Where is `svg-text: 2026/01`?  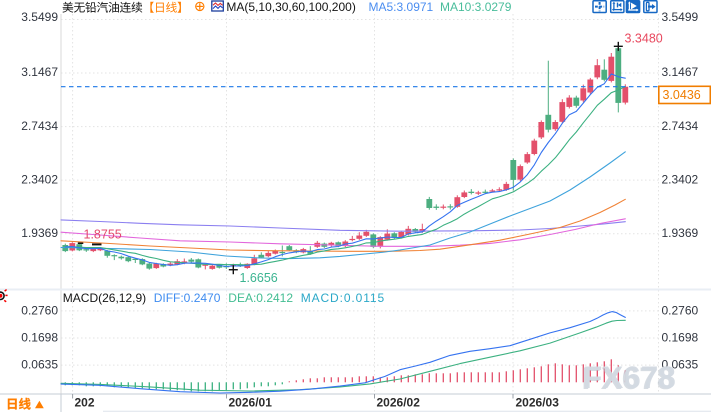 svg-text: 2026/01 is located at coordinates (251, 403).